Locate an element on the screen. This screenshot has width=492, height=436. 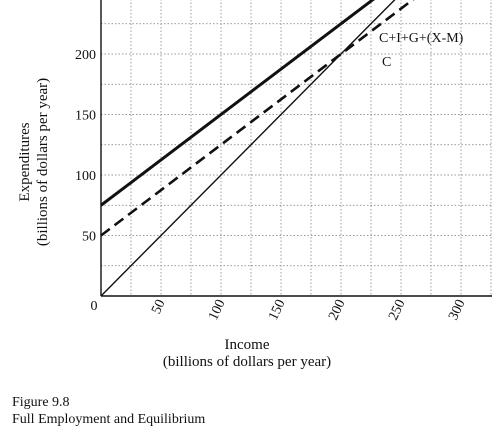
y-tick-label: 100 is located at coordinates (85, 176).